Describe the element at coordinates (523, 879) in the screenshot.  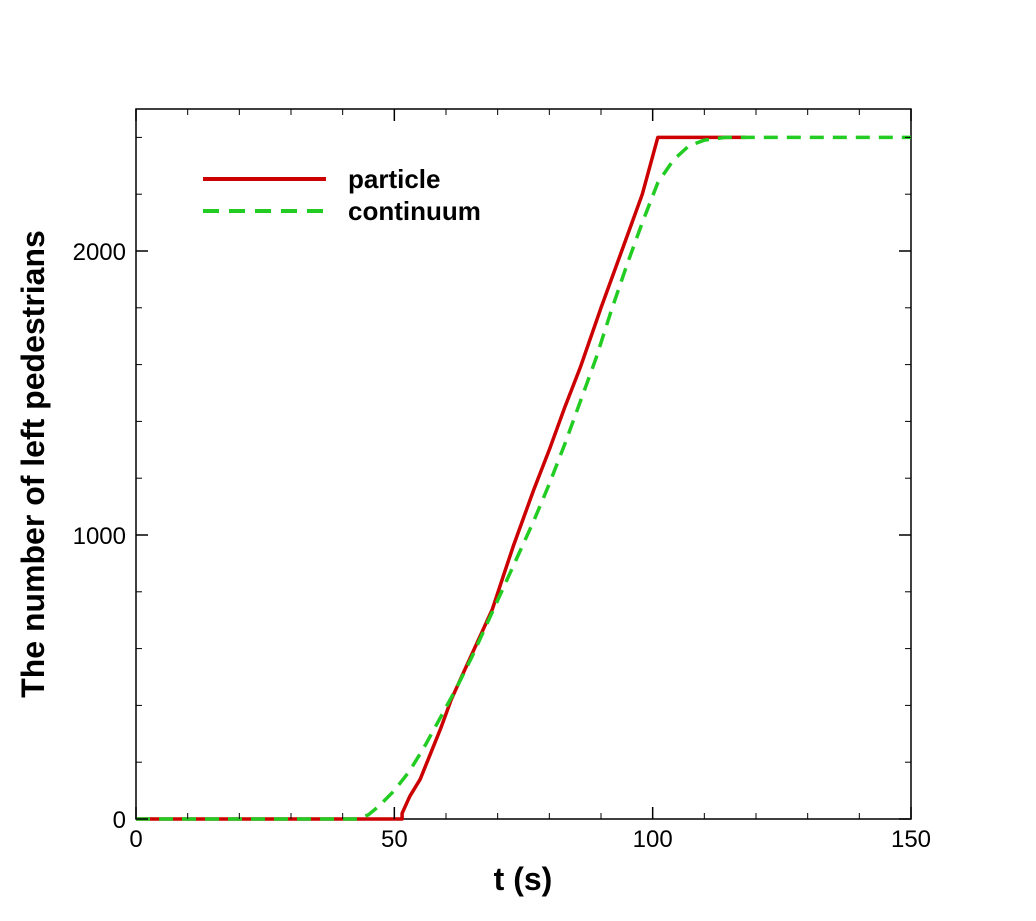
I see `x-axis-title: t (s)` at that location.